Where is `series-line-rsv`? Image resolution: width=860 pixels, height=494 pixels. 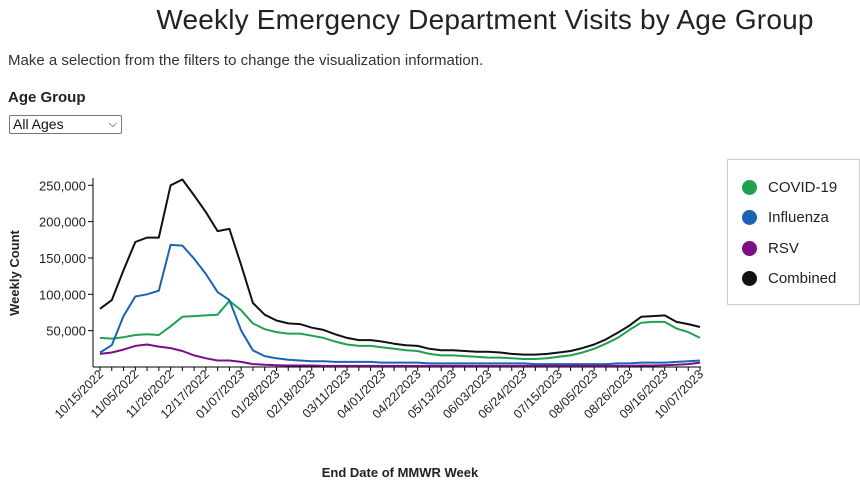
series-line-rsv is located at coordinates (400, 355).